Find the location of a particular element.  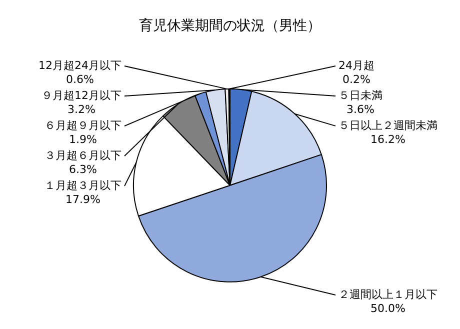

chart-title: 育児休業期間の状況（男性） is located at coordinates (230, 25).